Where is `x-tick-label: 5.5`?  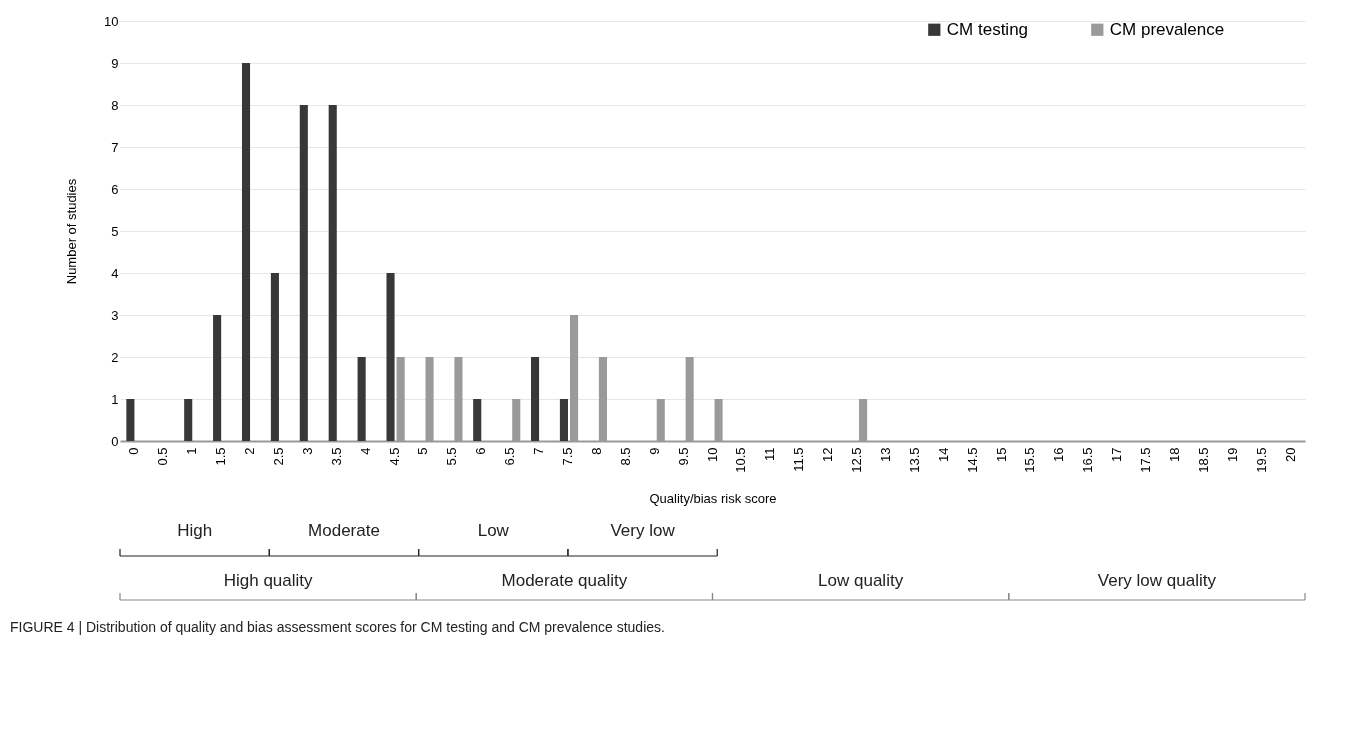
x-tick-label: 5.5 is located at coordinates (452, 456).